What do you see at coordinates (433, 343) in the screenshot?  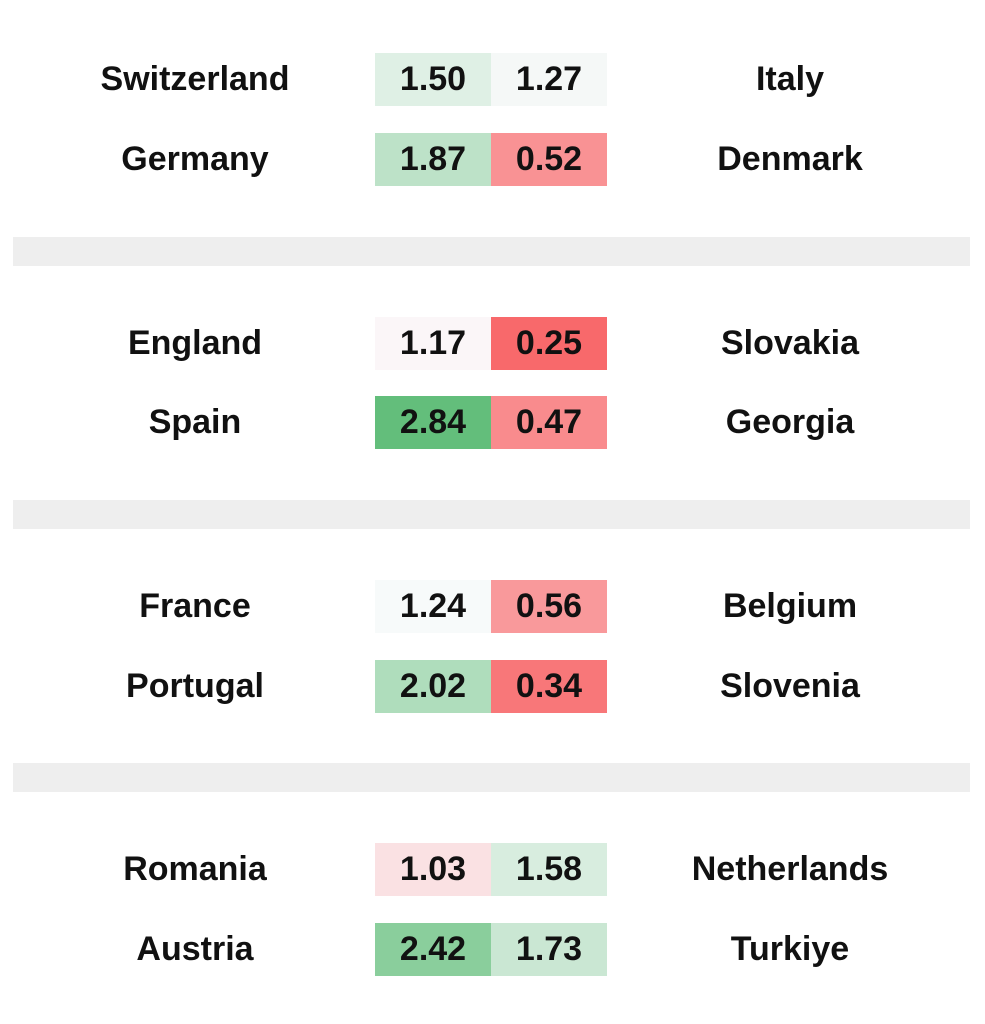 I see `home-value-cell: 1.17` at bounding box center [433, 343].